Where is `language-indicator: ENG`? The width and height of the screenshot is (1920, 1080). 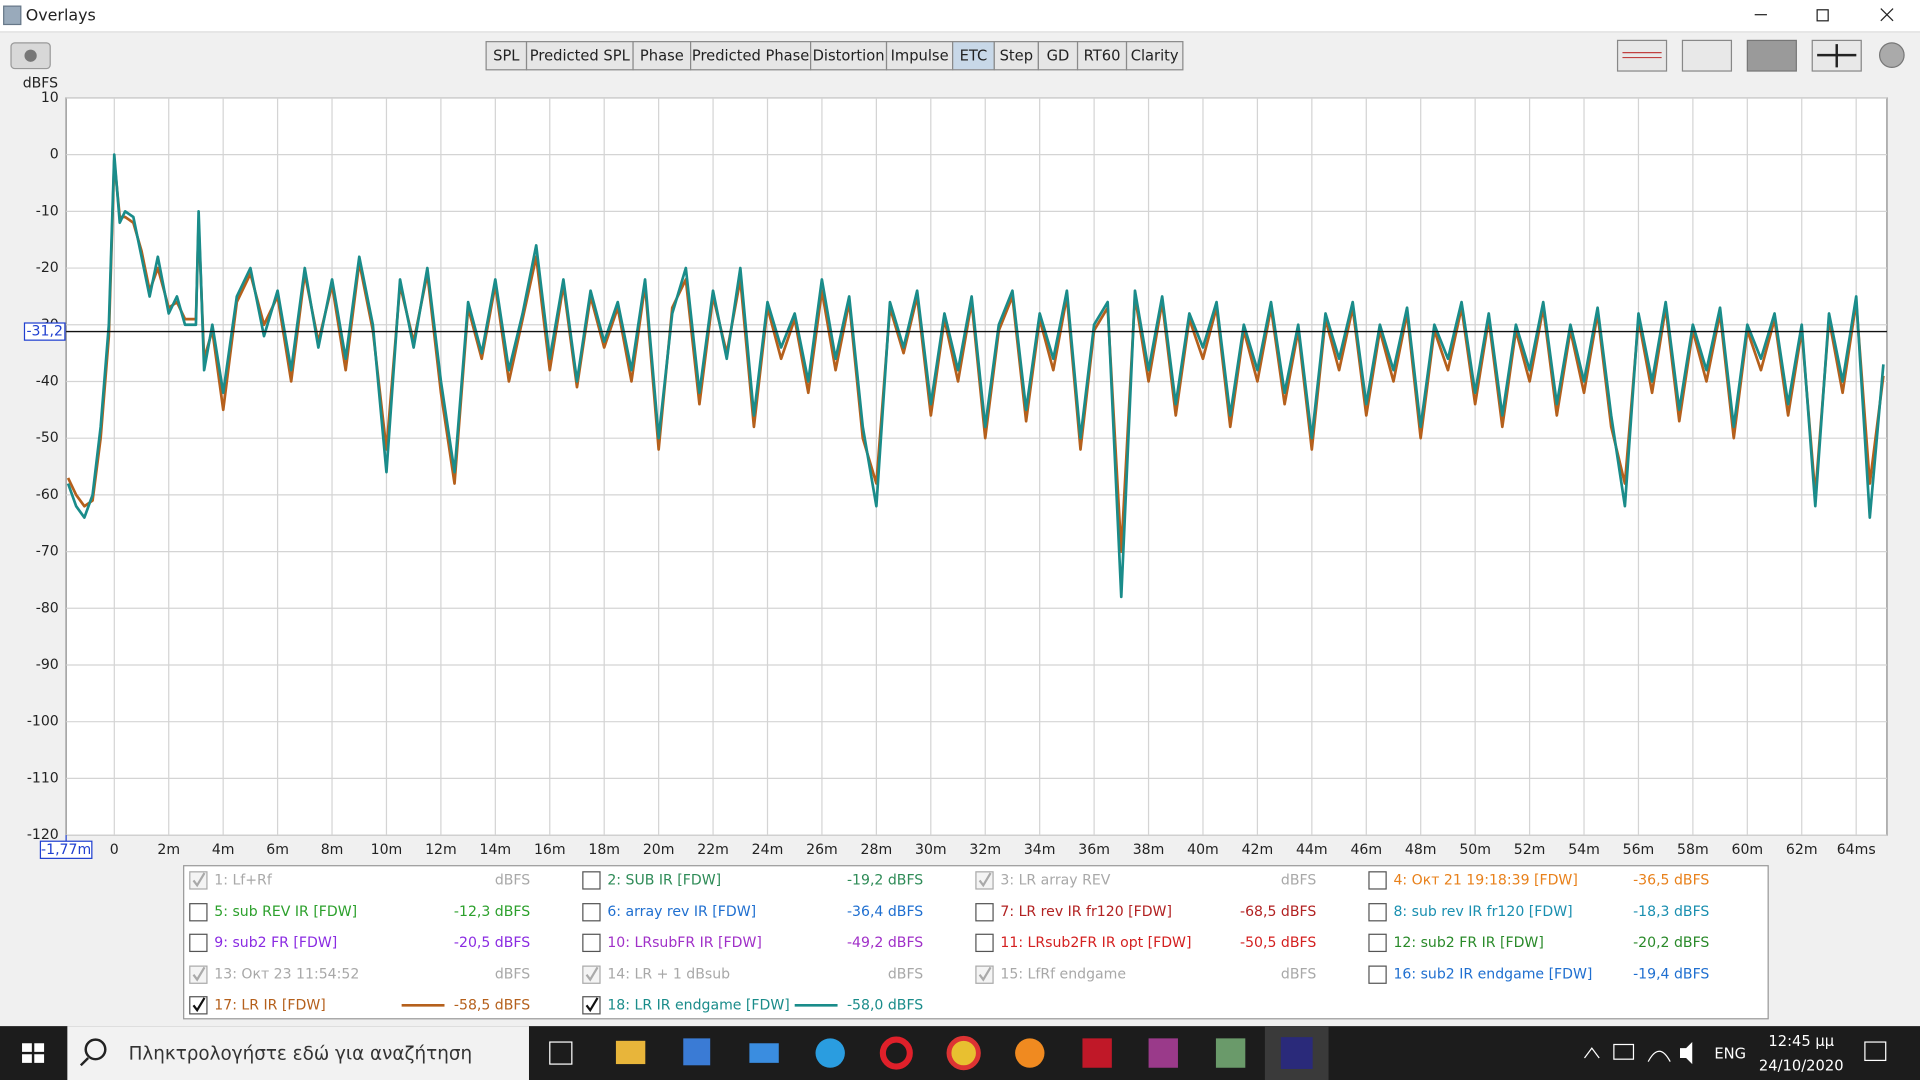
language-indicator: ENG is located at coordinates (1730, 1053).